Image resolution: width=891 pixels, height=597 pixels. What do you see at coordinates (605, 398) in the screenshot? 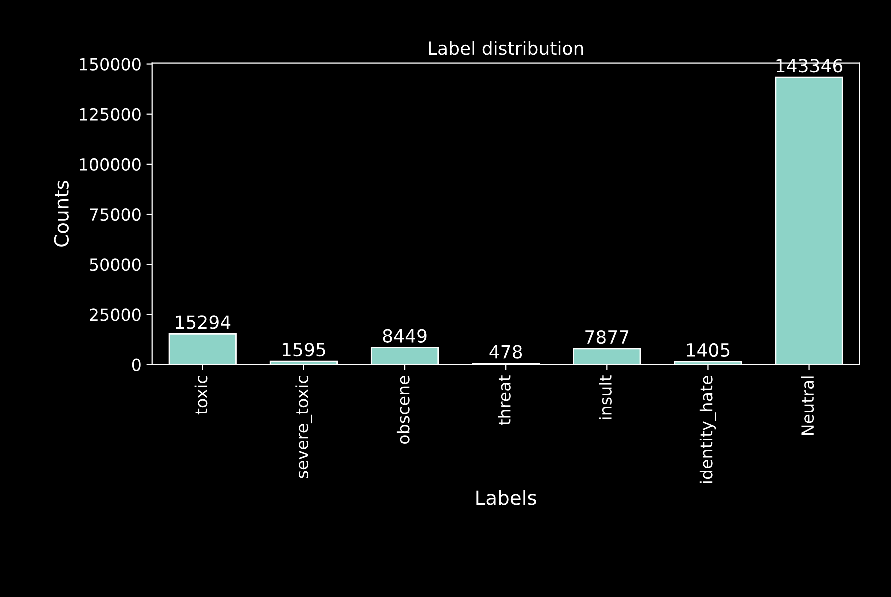
I see `x-tick-label: insult` at bounding box center [605, 398].